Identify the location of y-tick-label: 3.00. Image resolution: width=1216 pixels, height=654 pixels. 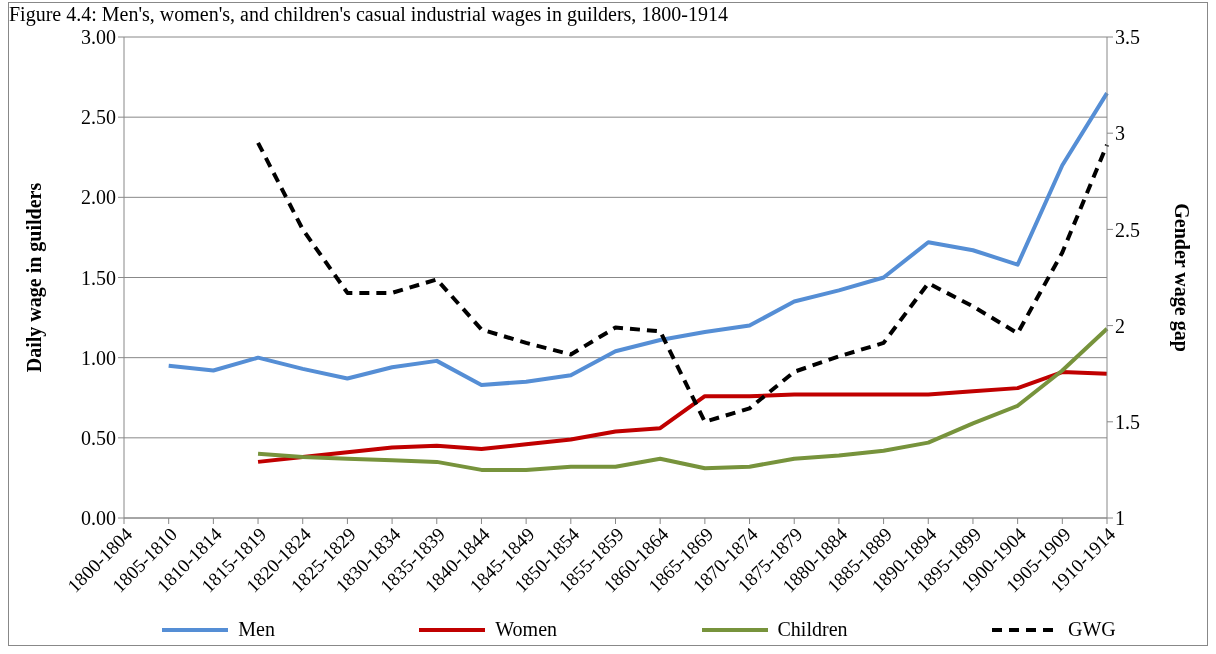
(98, 37).